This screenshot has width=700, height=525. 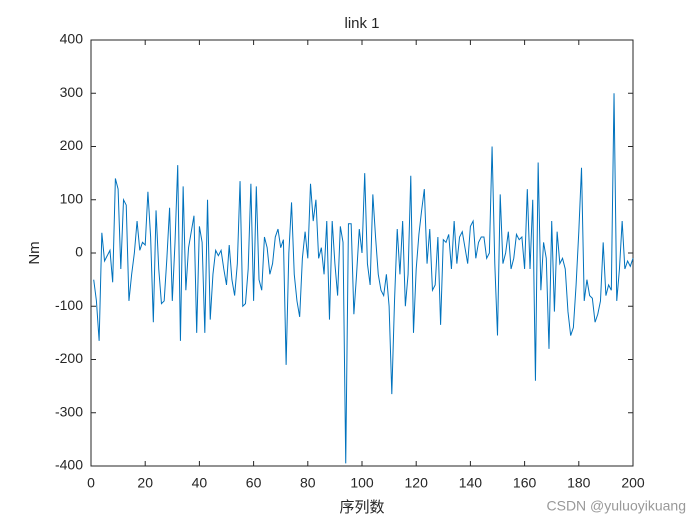 What do you see at coordinates (91, 483) in the screenshot?
I see `x-tick-label: 0` at bounding box center [91, 483].